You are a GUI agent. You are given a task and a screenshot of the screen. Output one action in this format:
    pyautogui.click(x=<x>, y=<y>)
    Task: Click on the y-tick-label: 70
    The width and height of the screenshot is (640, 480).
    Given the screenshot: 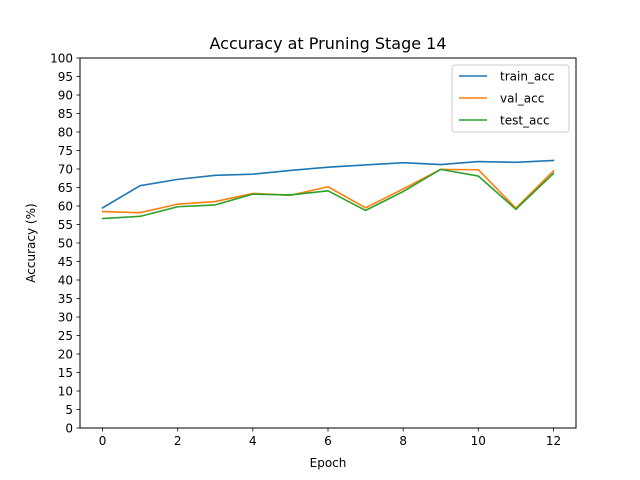 What is the action you would take?
    pyautogui.click(x=65, y=170)
    